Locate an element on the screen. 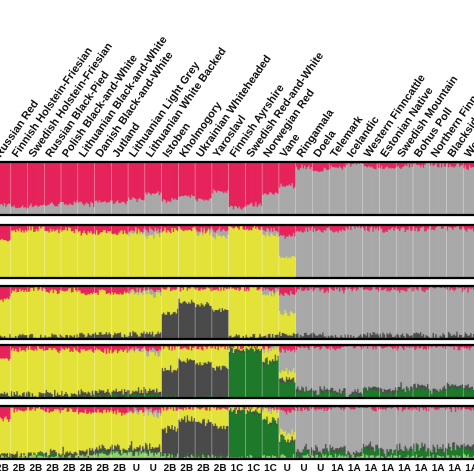 This screenshot has width=474, height=474. bar-blacksided-trondheim is located at coordinates (455, 251).